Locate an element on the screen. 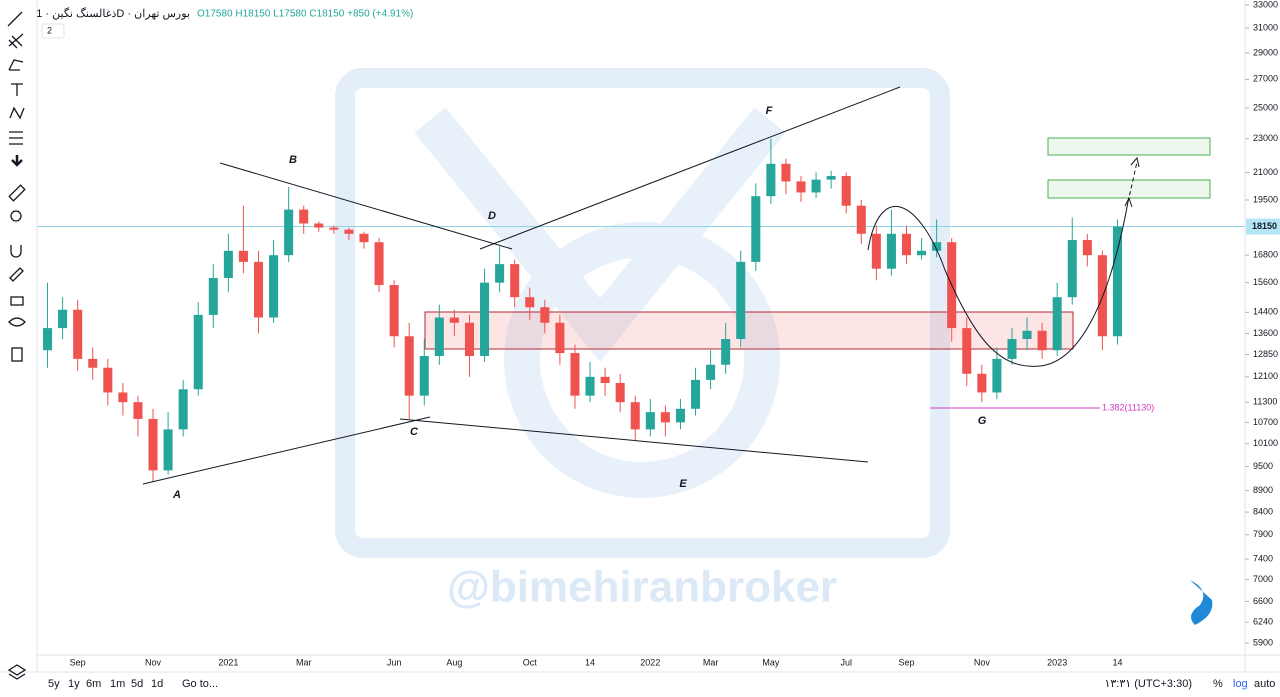  time-zone: ۱۳:۳۱ (UTC+3:30) is located at coordinates (1148, 684).